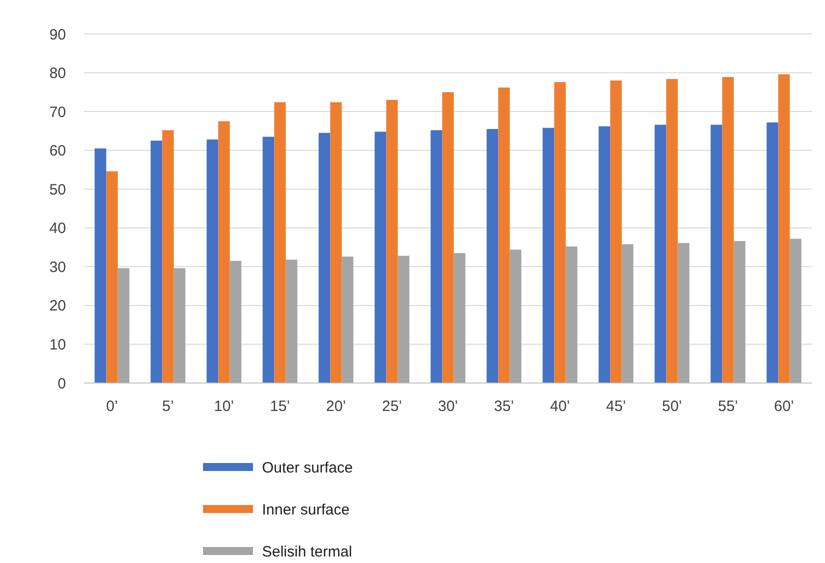  What do you see at coordinates (307, 551) in the screenshot?
I see `legend-label: Selisih termal` at bounding box center [307, 551].